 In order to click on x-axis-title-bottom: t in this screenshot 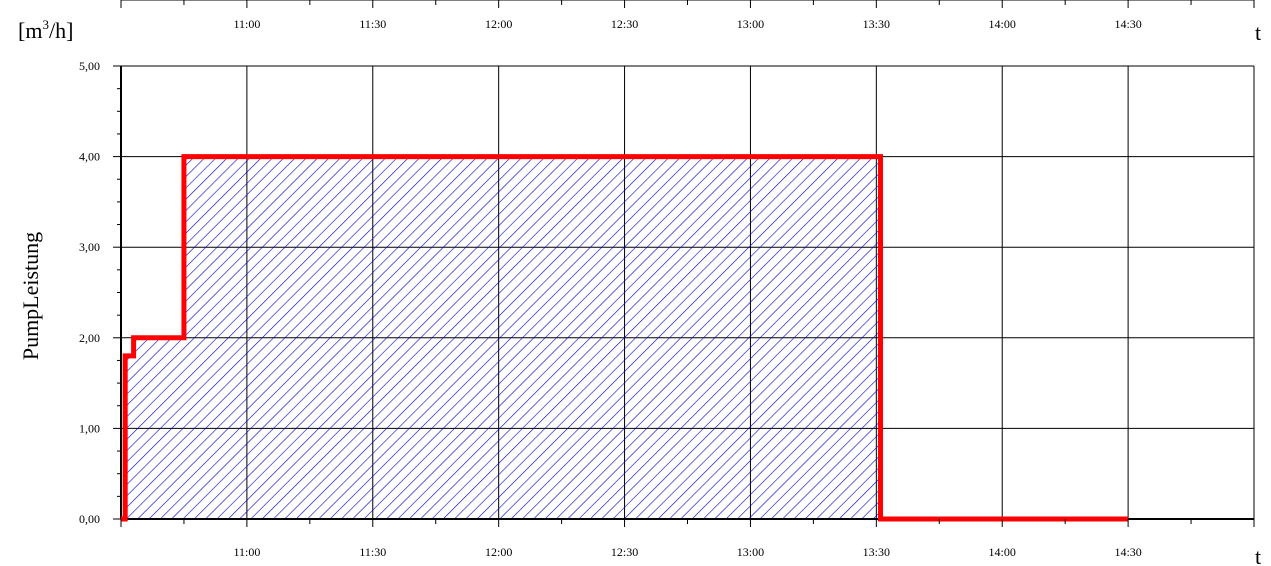, I will do `click(1258, 555)`.